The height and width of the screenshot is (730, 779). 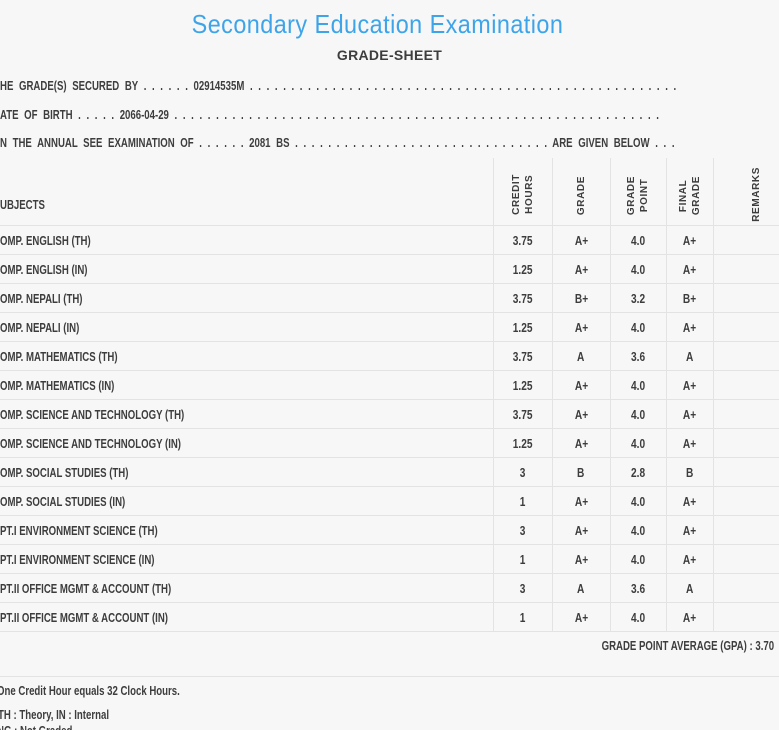 What do you see at coordinates (90, 690) in the screenshot?
I see `note-credit-hour-text: One Credit Hour equals 32 Clock Hours.` at bounding box center [90, 690].